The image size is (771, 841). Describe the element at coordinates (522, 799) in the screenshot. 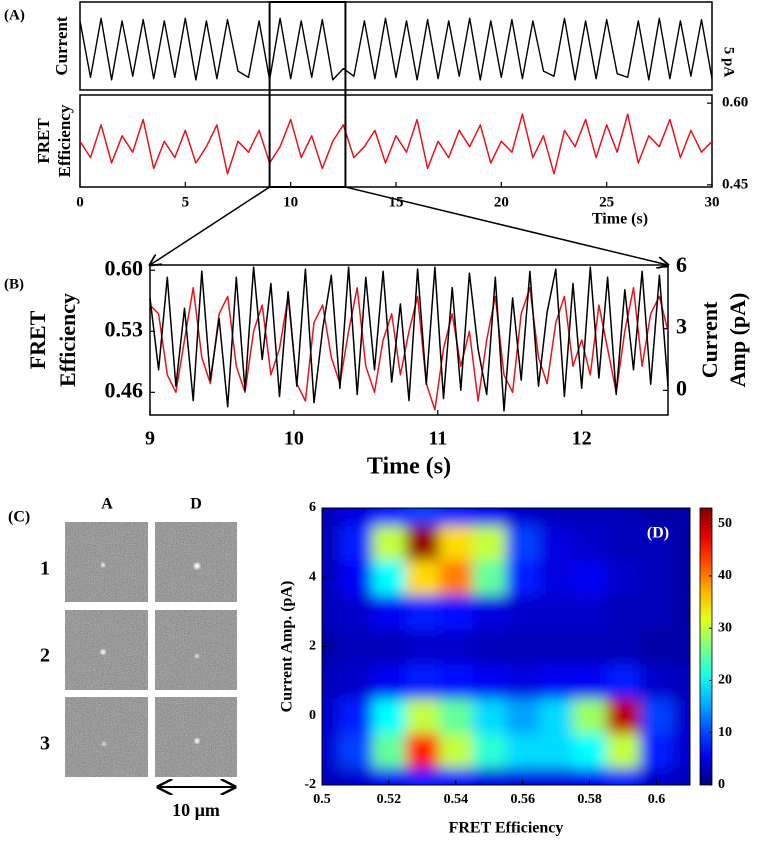

I see `x-tick-label: 0.56` at that location.